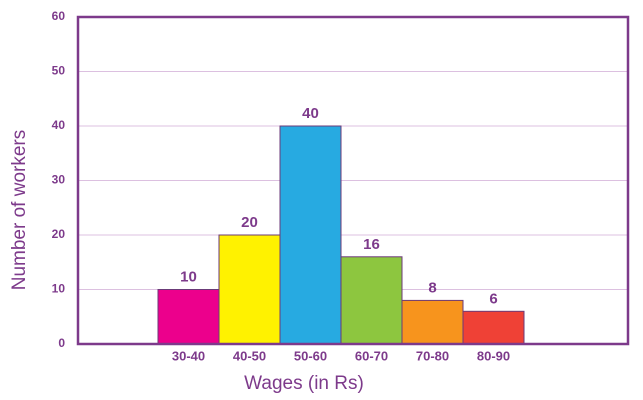 This screenshot has height=400, width=643. What do you see at coordinates (59, 71) in the screenshot?
I see `y-tick-label: 50` at bounding box center [59, 71].